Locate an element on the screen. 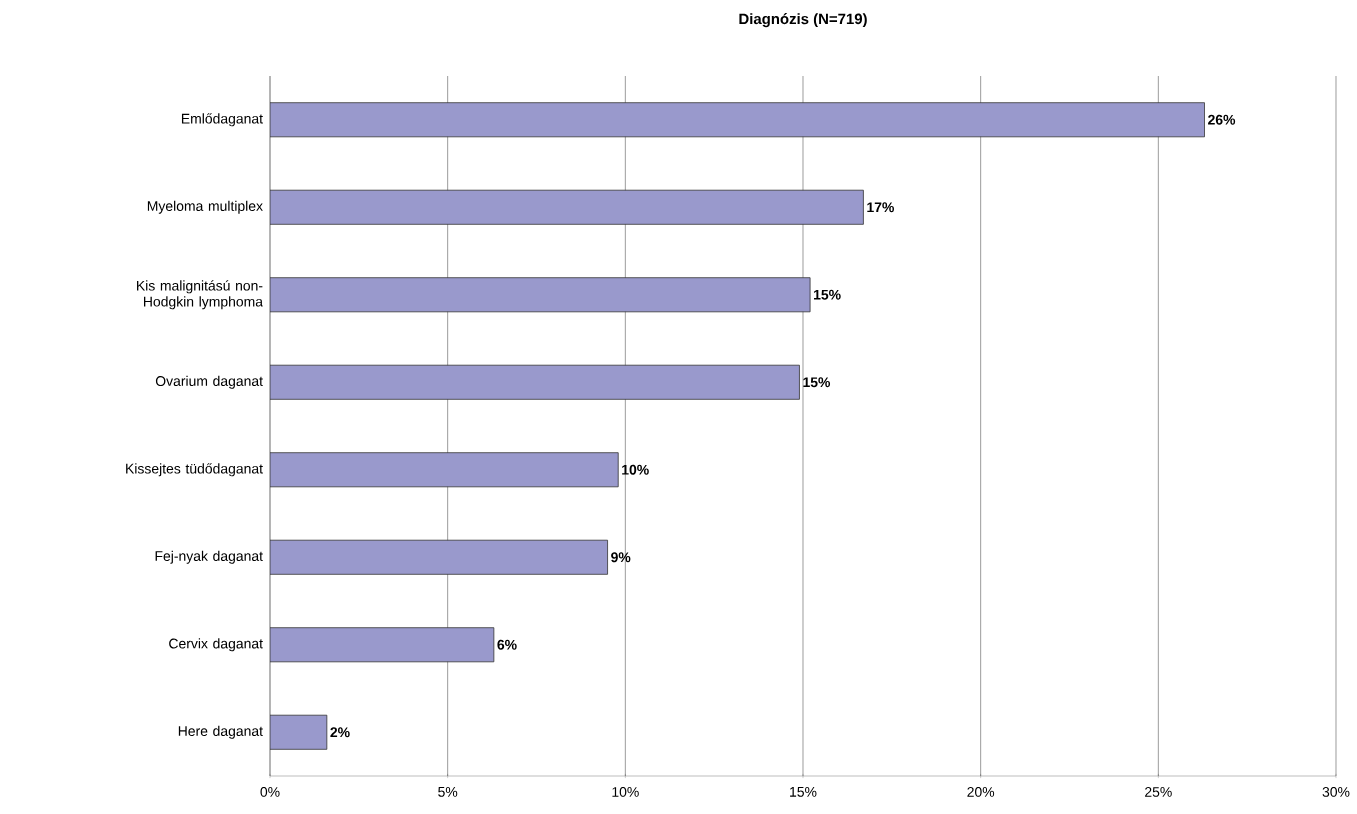 This screenshot has width=1357, height=814. y-tick-label: Kissejtes tüdődaganat is located at coordinates (194, 470).